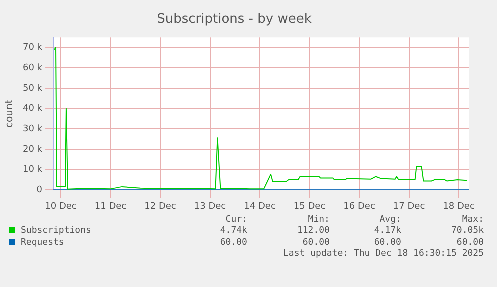 This screenshot has height=287, width=497. I want to click on text: Cur:, so click(236, 220).